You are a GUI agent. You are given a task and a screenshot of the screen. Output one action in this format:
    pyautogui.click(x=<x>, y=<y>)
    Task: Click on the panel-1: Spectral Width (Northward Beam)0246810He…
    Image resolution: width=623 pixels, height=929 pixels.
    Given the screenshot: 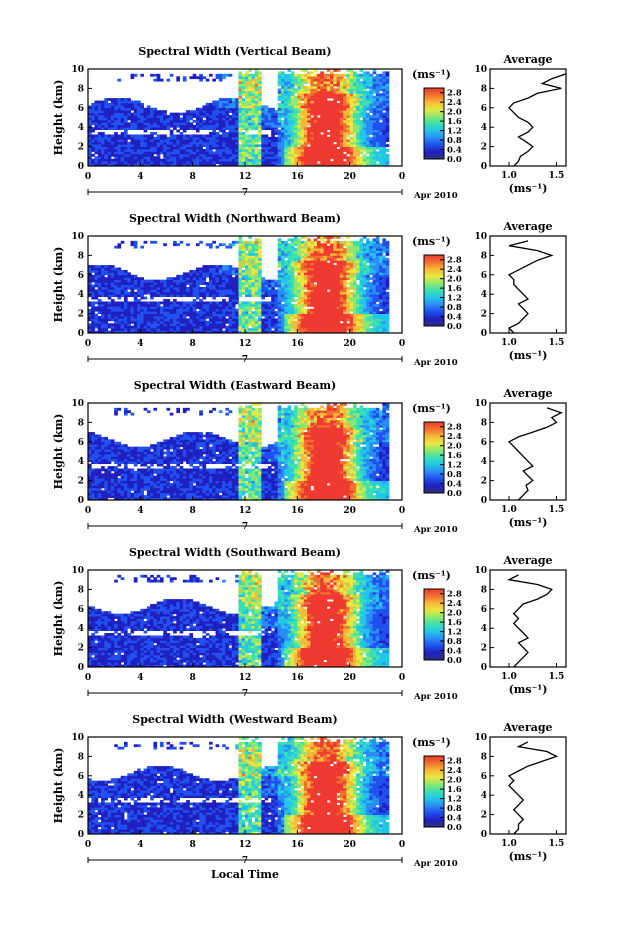 What is the action you would take?
    pyautogui.click(x=309, y=290)
    